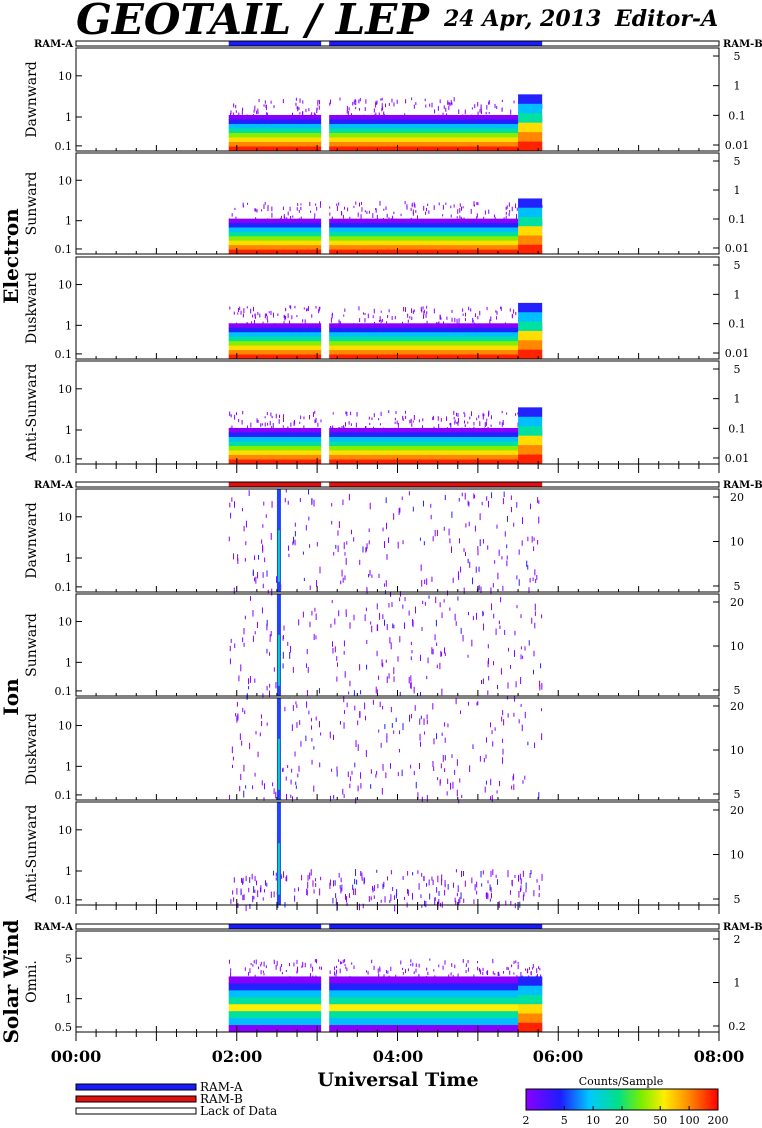 This screenshot has width=762, height=1128. I want to click on legend-ram-a-swatch, so click(136, 1087).